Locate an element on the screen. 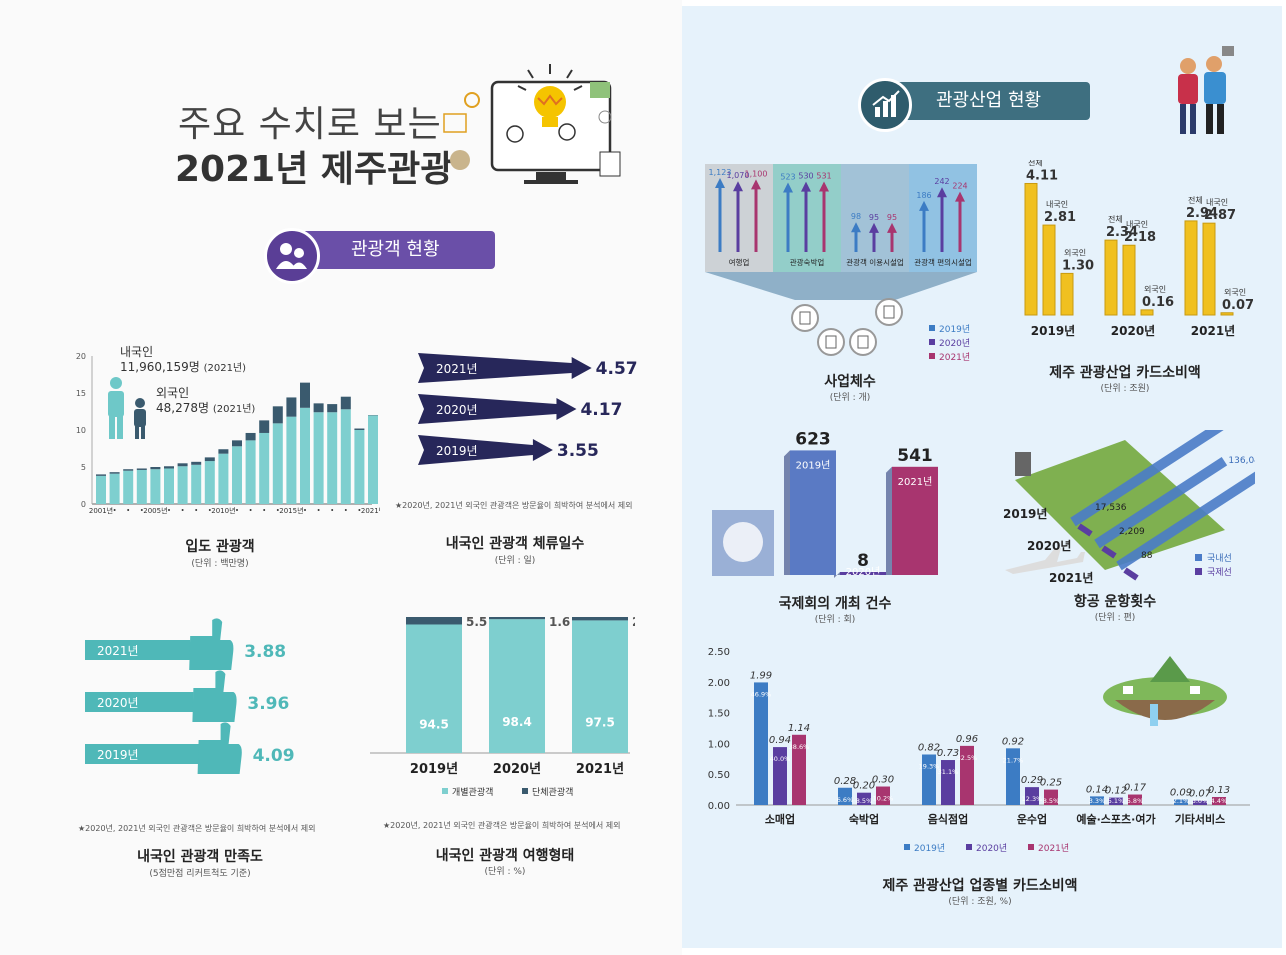 The image size is (1286, 955). business-funnel is located at coordinates (841, 286).